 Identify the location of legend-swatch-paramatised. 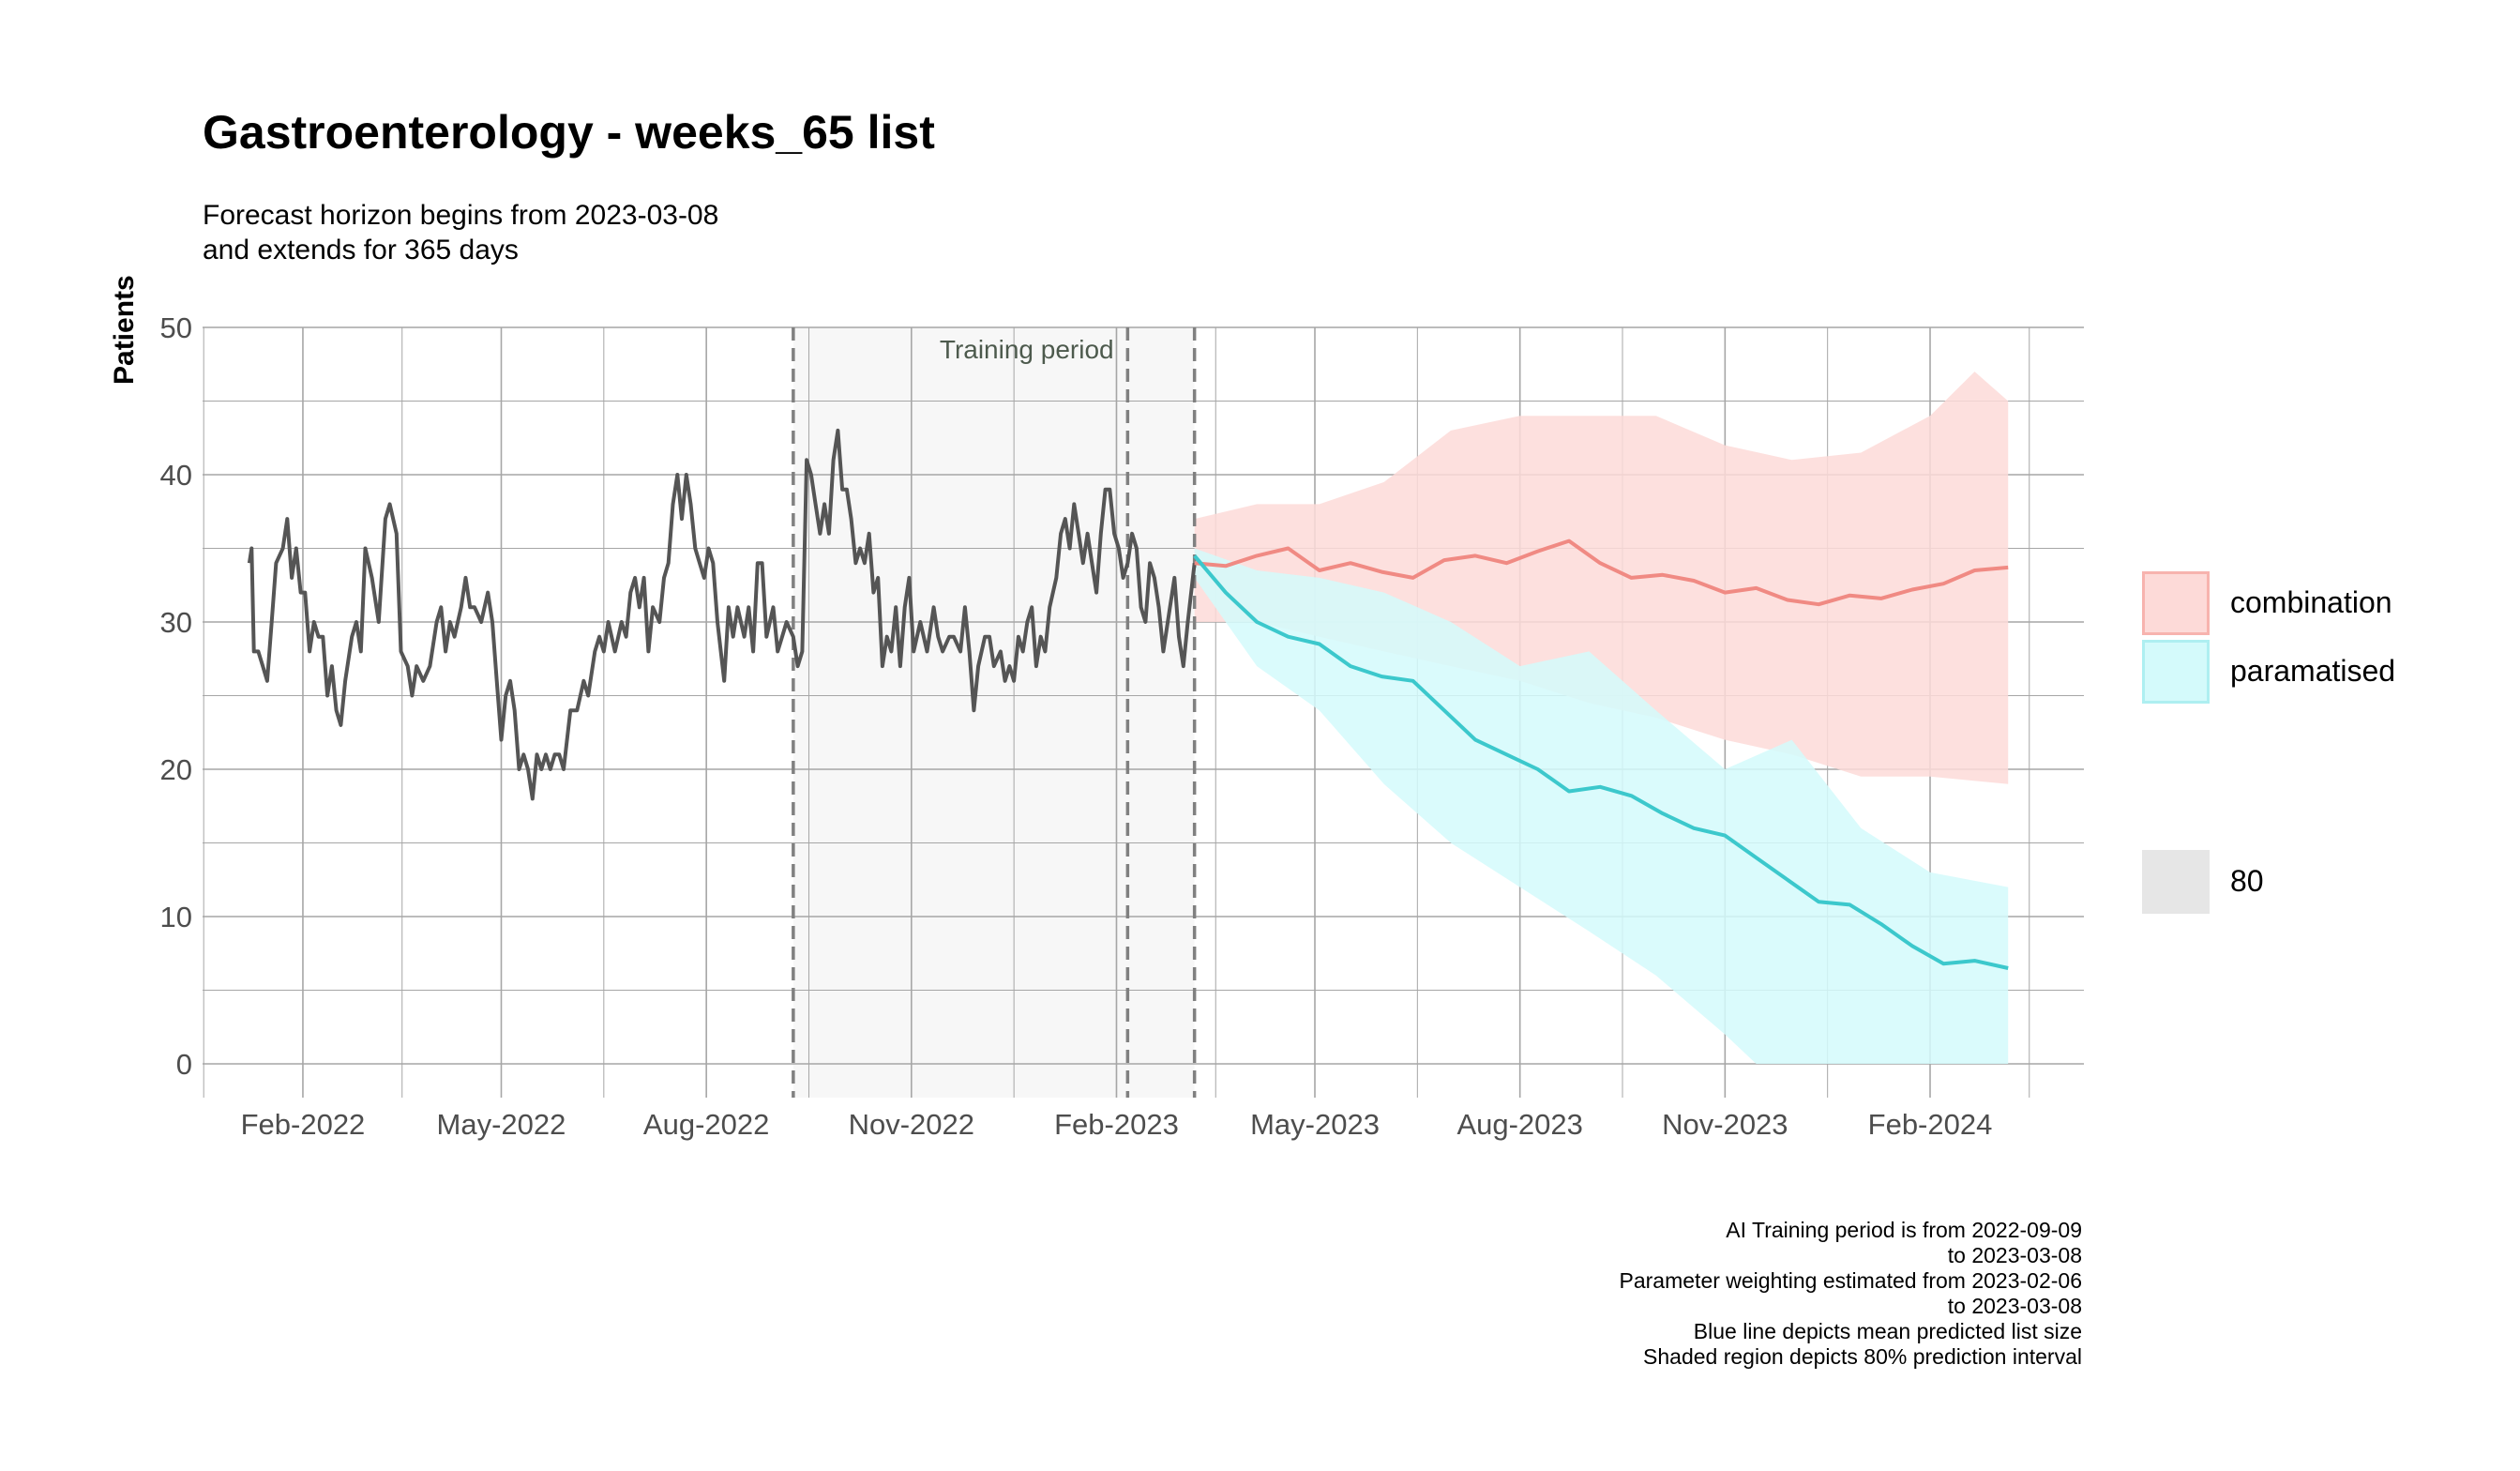
(2176, 672).